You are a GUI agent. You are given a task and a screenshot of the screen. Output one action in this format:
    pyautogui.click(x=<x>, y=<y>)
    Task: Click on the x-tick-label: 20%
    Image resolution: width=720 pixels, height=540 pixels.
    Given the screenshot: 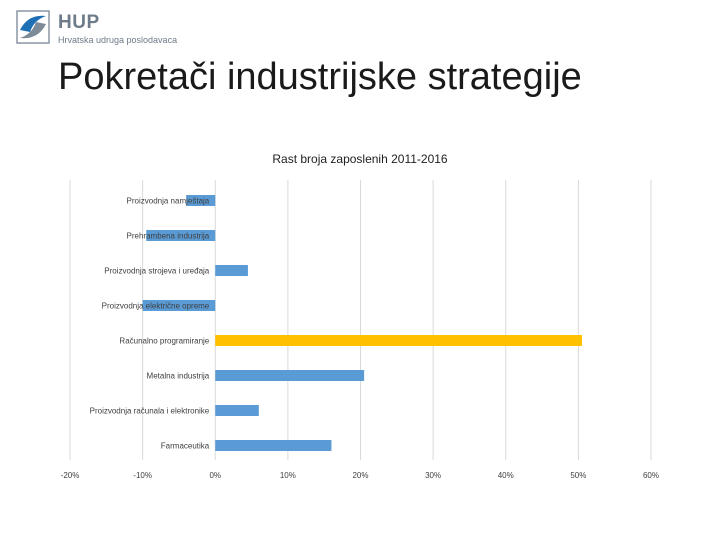 What is the action you would take?
    pyautogui.click(x=360, y=475)
    